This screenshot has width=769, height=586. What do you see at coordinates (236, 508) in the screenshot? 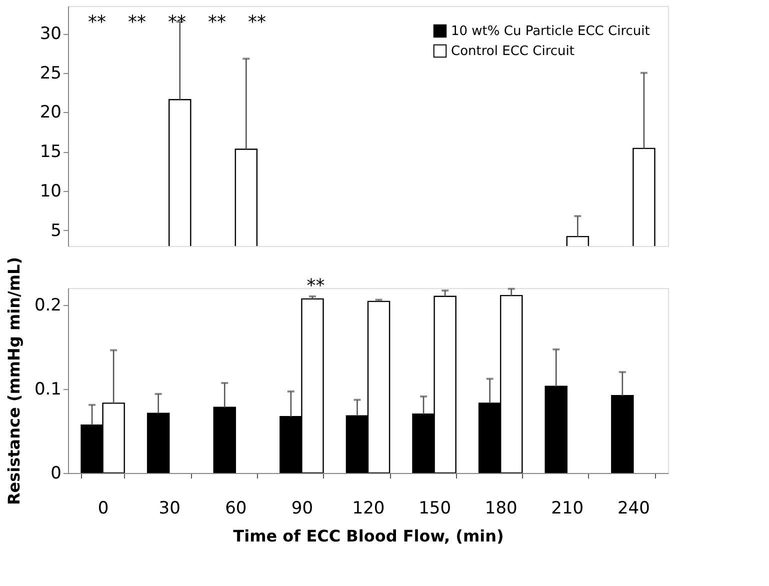
I see `x-tick-label: 60` at bounding box center [236, 508].